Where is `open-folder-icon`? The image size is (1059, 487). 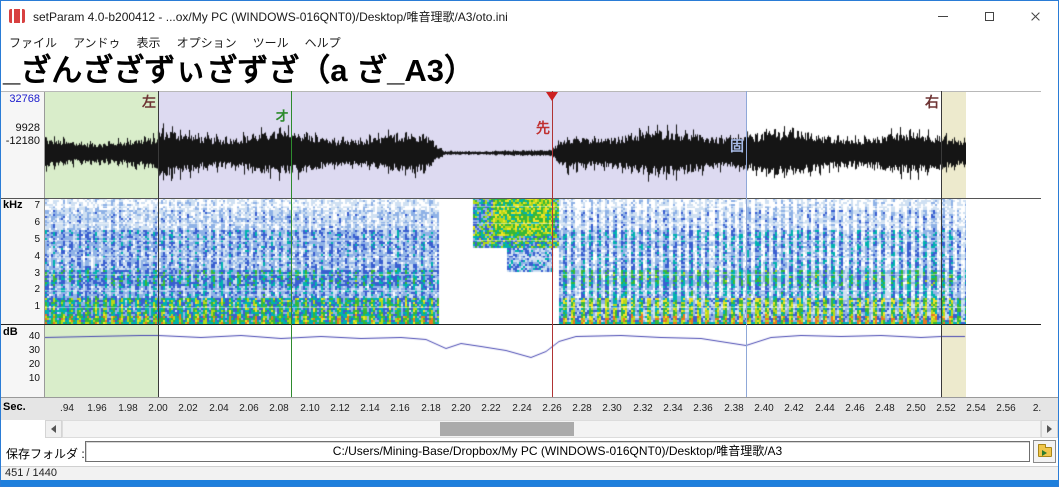
open-folder-icon is located at coordinates (1044, 450).